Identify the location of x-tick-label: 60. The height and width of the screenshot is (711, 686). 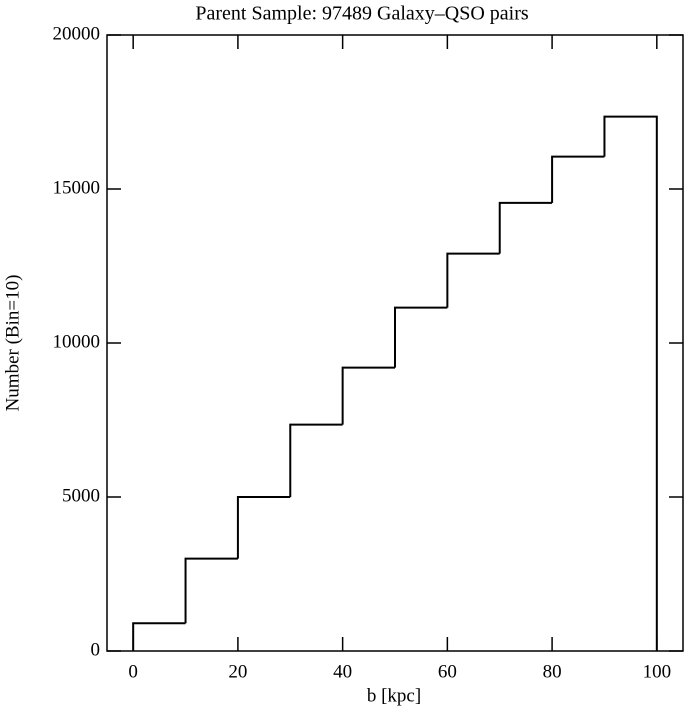
(447, 671).